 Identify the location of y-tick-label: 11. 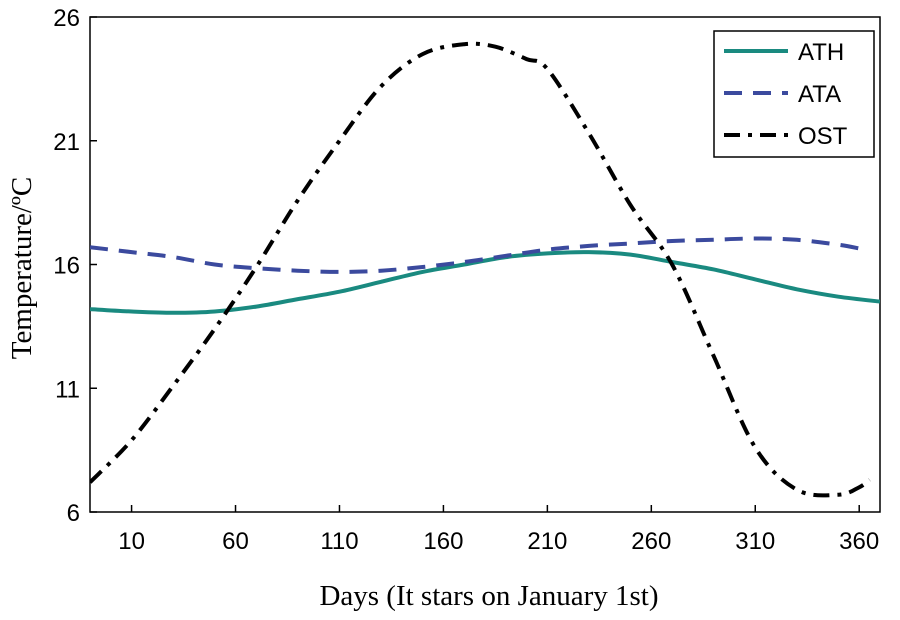
(67, 389).